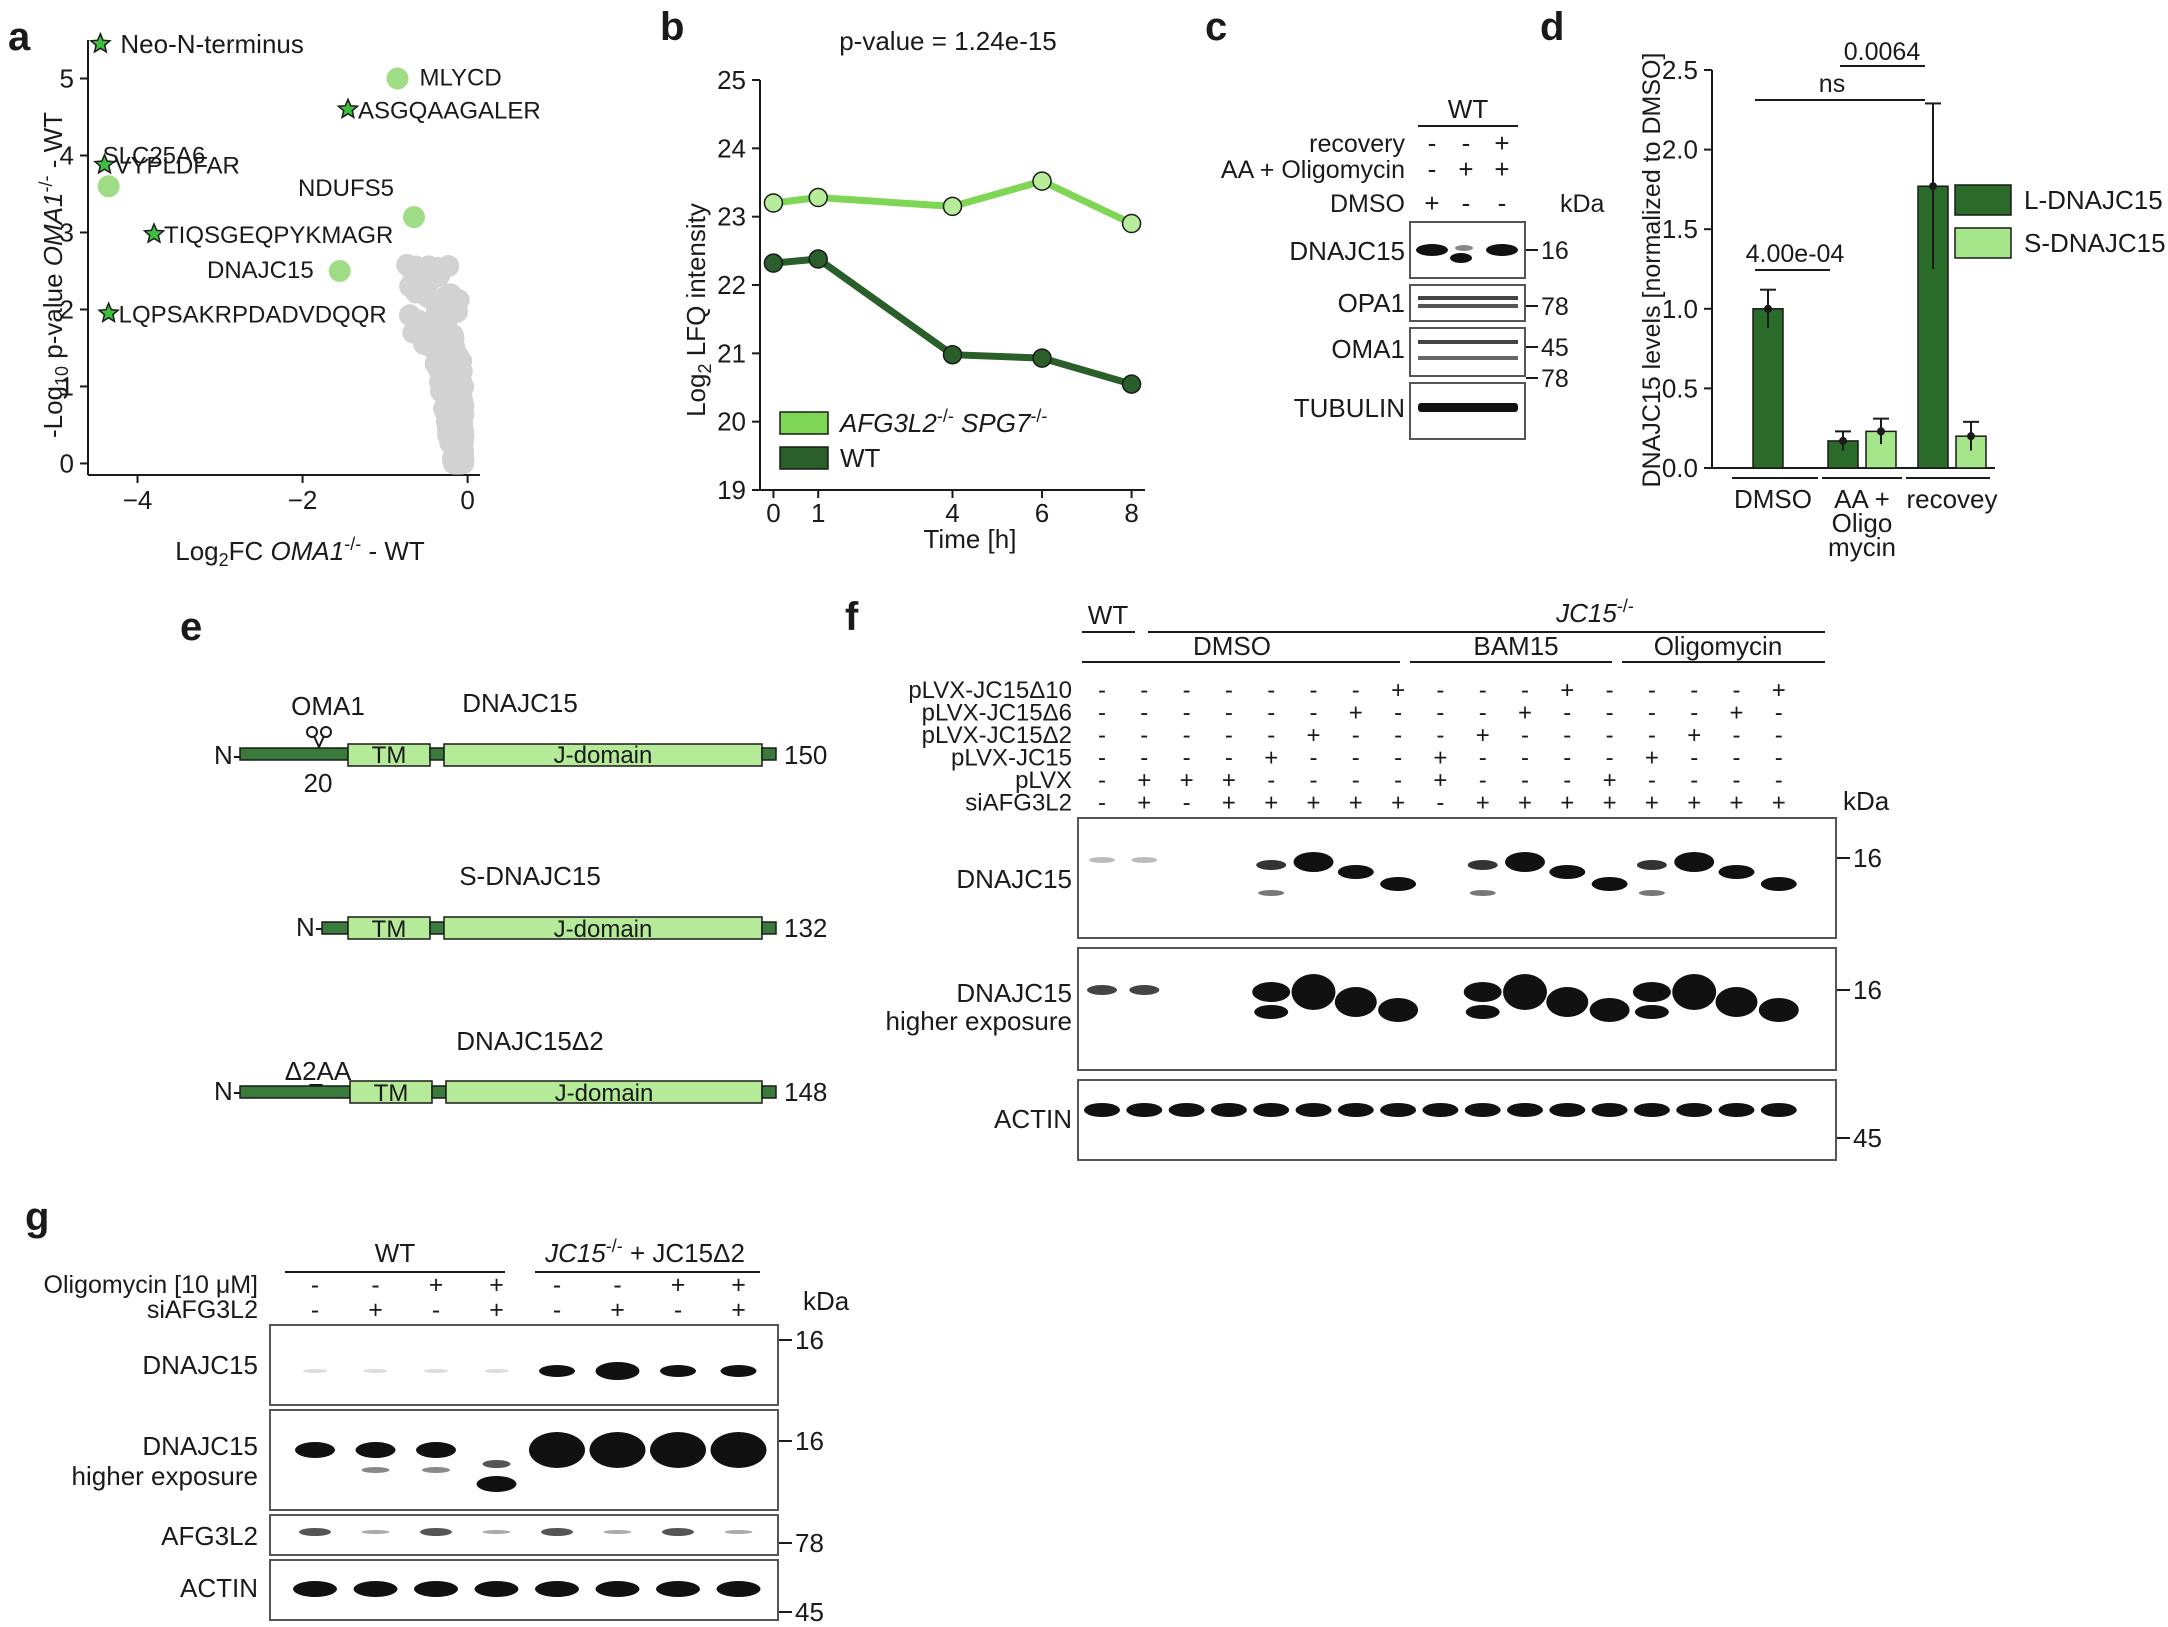  Describe the element at coordinates (151, 1285) in the screenshot. I see `panel-g-row-oligomycin: Oligomycin [10 μM]` at that location.